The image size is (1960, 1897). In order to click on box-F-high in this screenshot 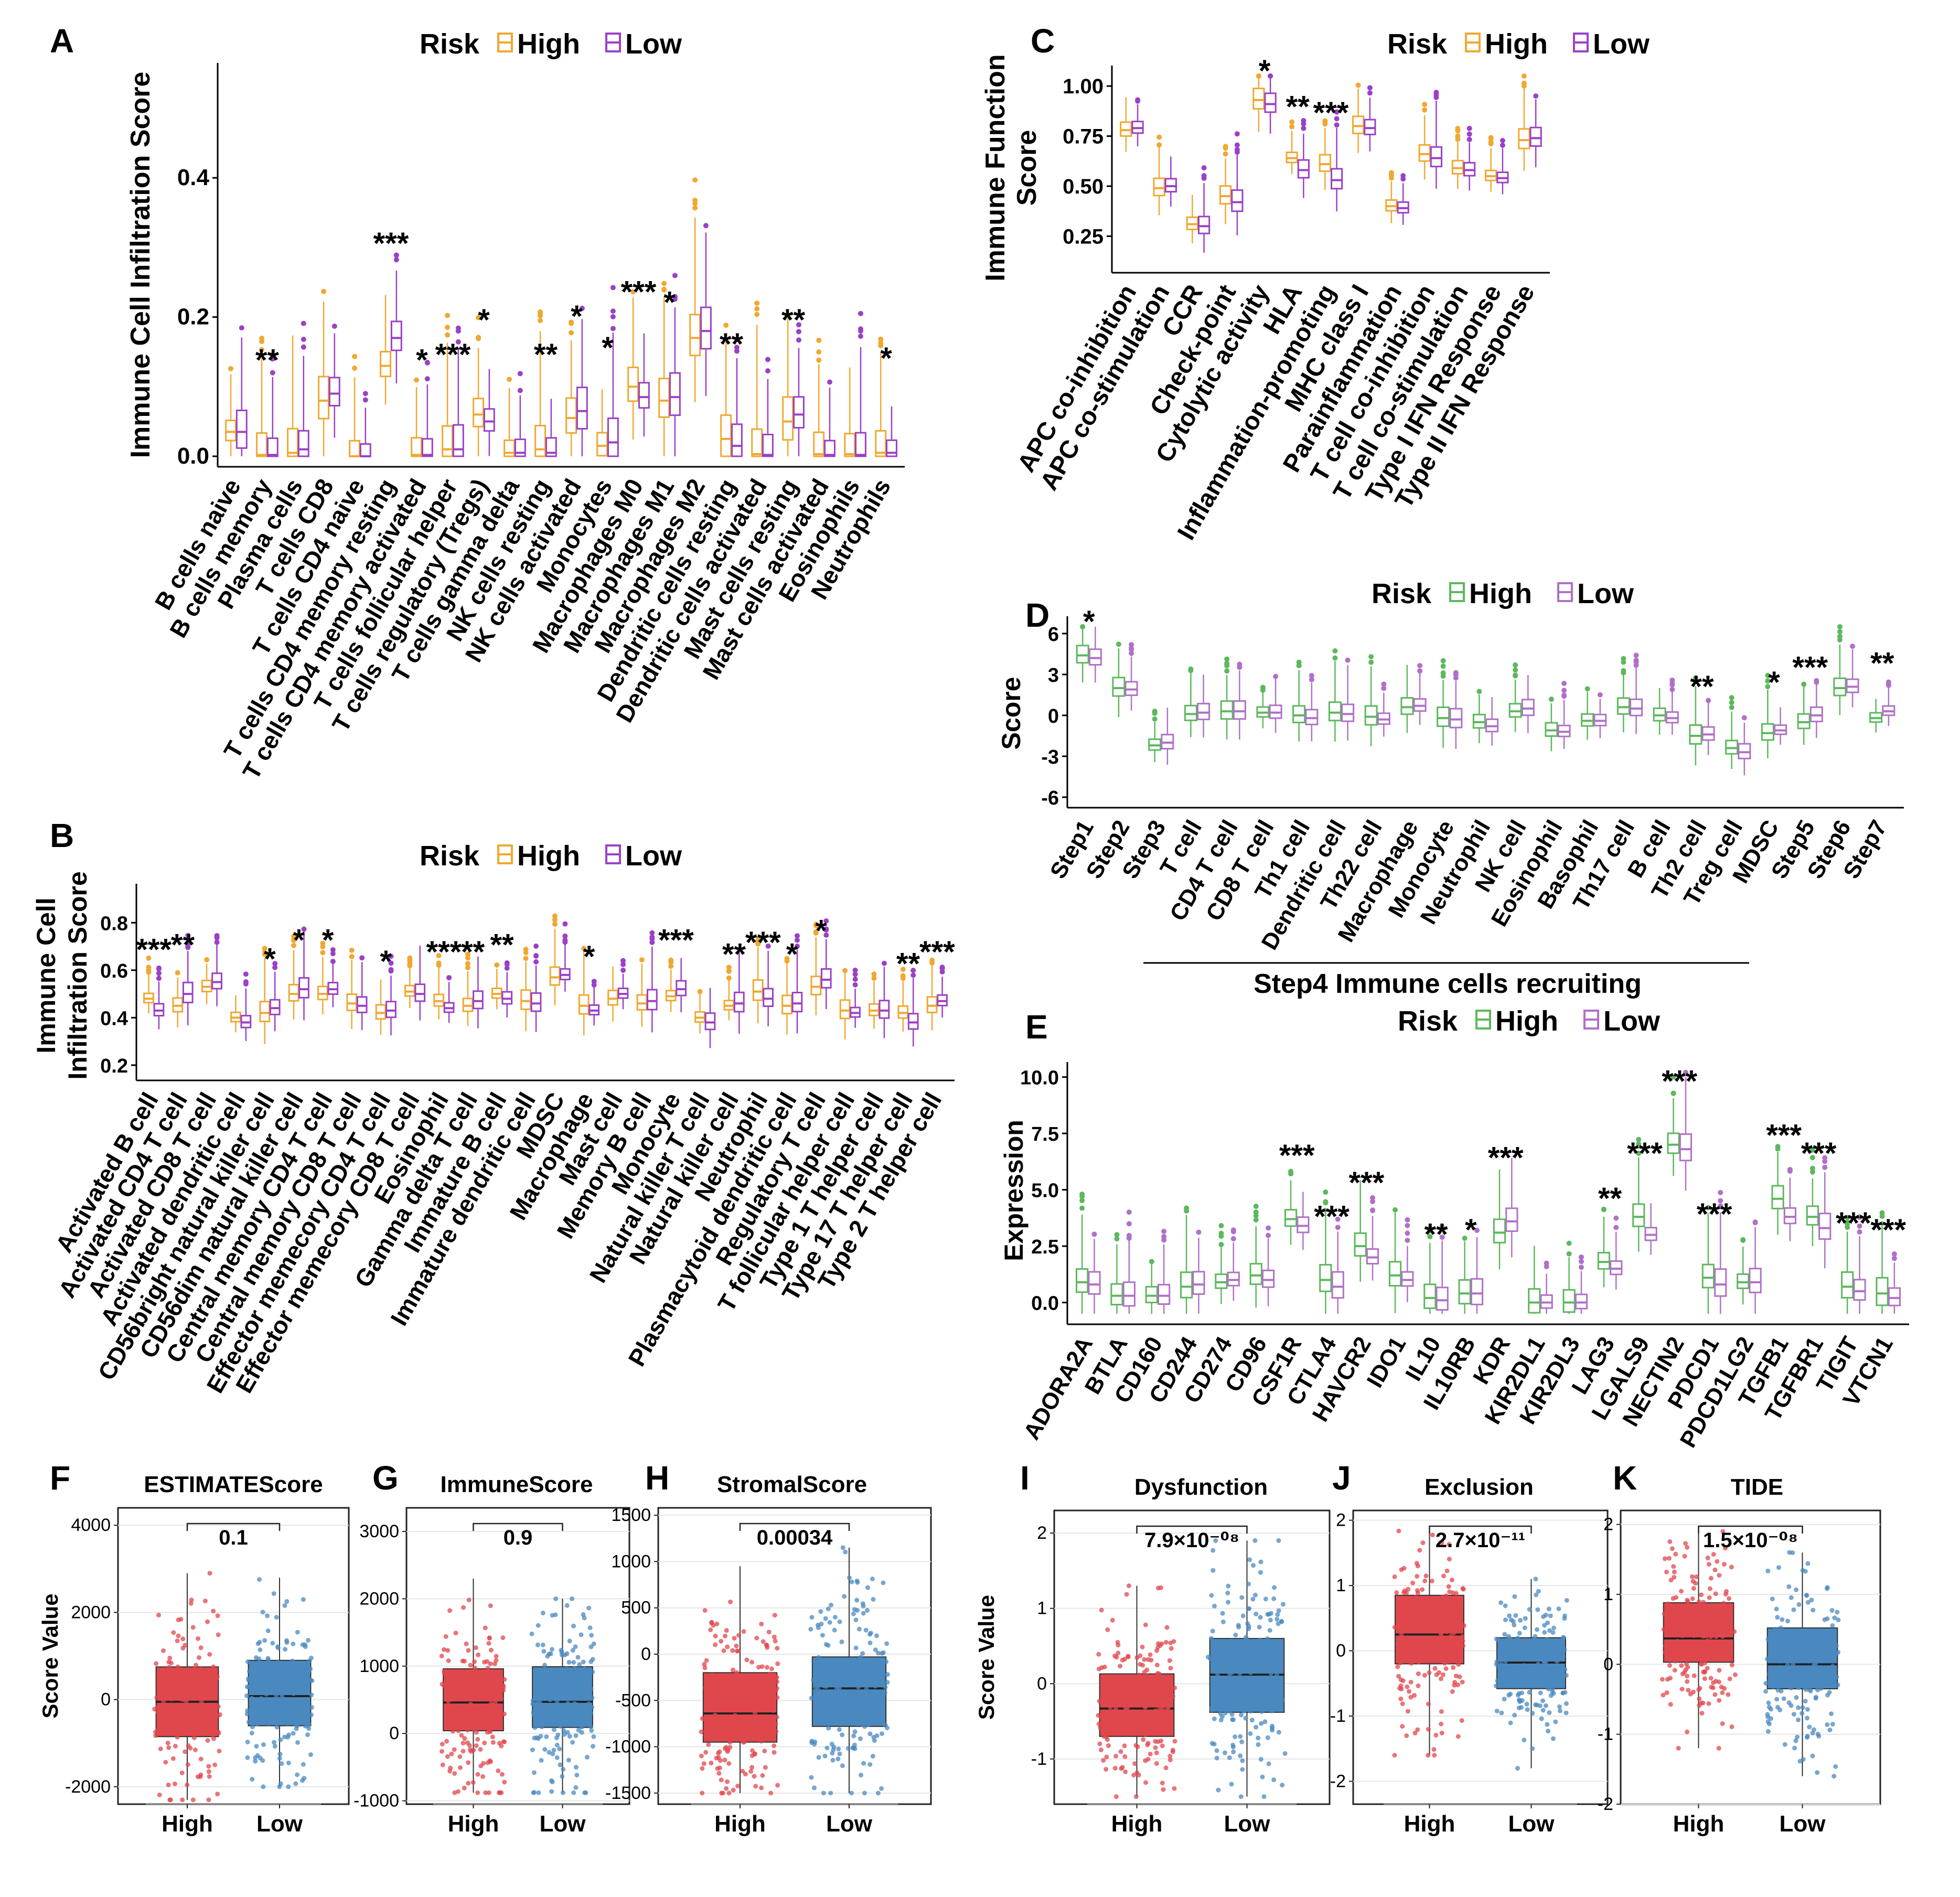, I will do `click(187, 1687)`.